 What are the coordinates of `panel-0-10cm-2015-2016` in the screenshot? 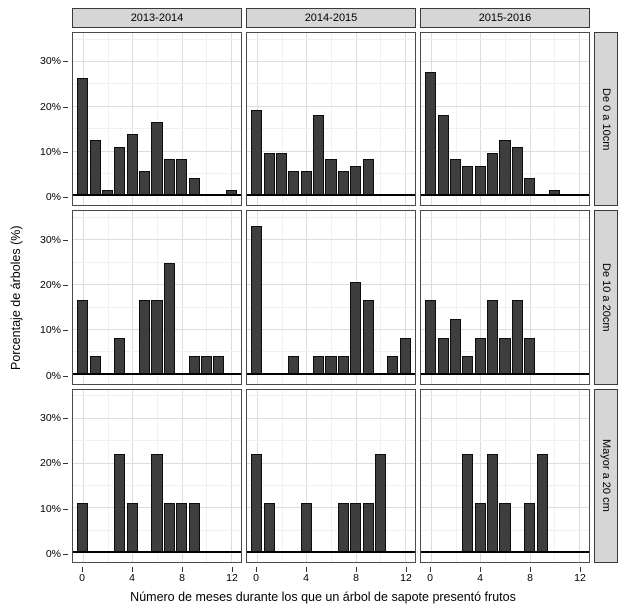 It's located at (505, 119).